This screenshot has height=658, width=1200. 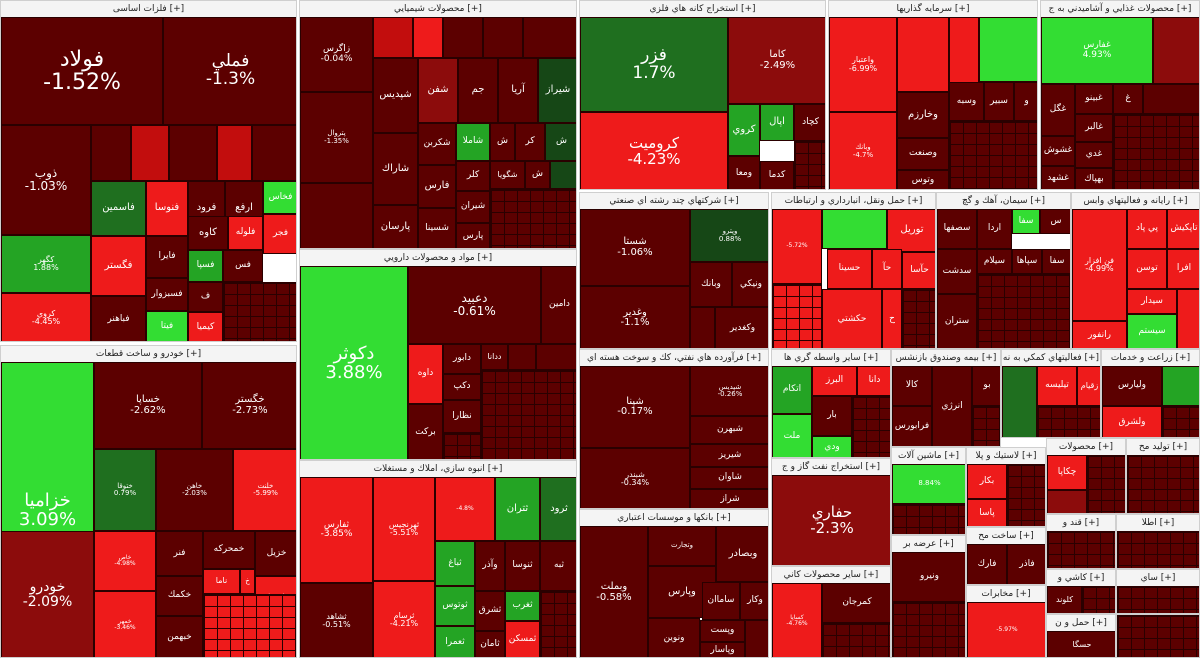 What do you see at coordinates (729, 455) in the screenshot?
I see `stock-tile: شيريز` at bounding box center [729, 455].